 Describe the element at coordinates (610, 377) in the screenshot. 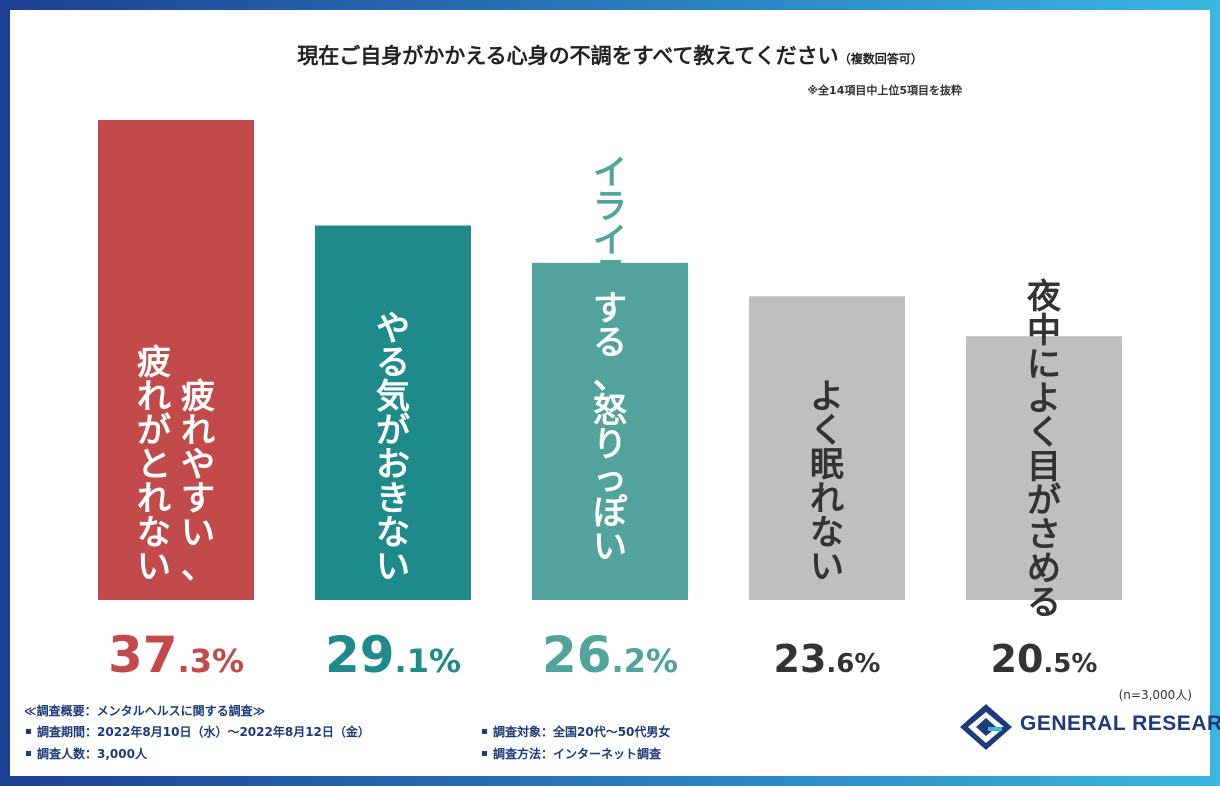

I see `bar-3-label-char: 、` at that location.